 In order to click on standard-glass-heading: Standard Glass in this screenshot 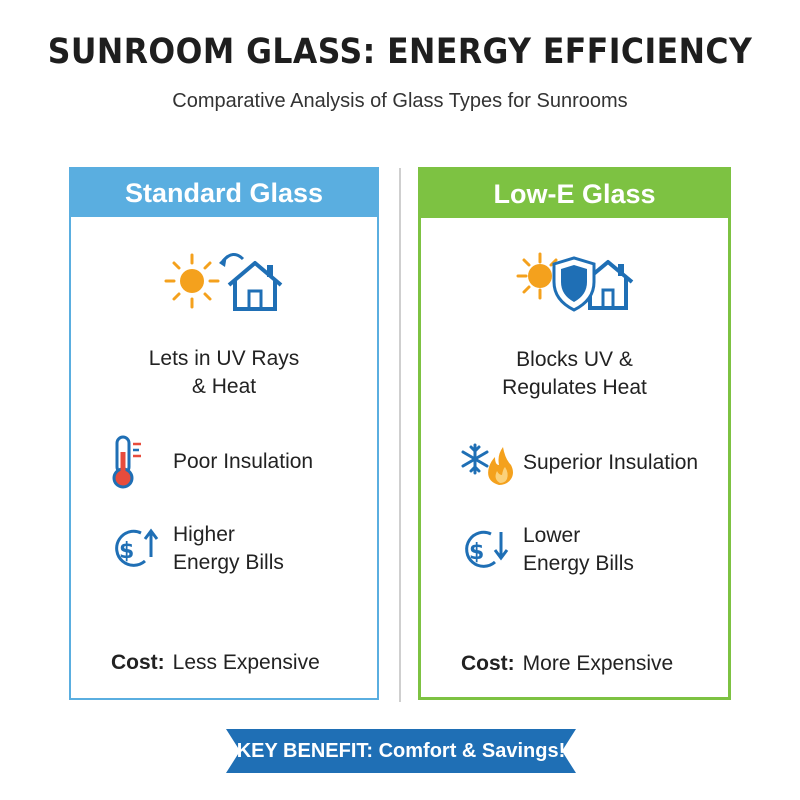, I will do `click(224, 193)`.